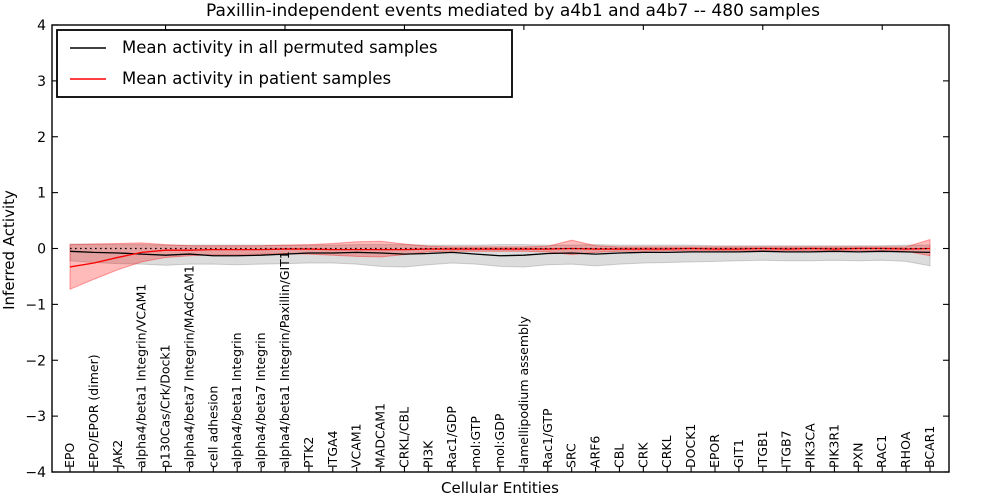 The height and width of the screenshot is (504, 1000). What do you see at coordinates (475, 442) in the screenshot?
I see `x-tick-label: mol:GTP` at bounding box center [475, 442].